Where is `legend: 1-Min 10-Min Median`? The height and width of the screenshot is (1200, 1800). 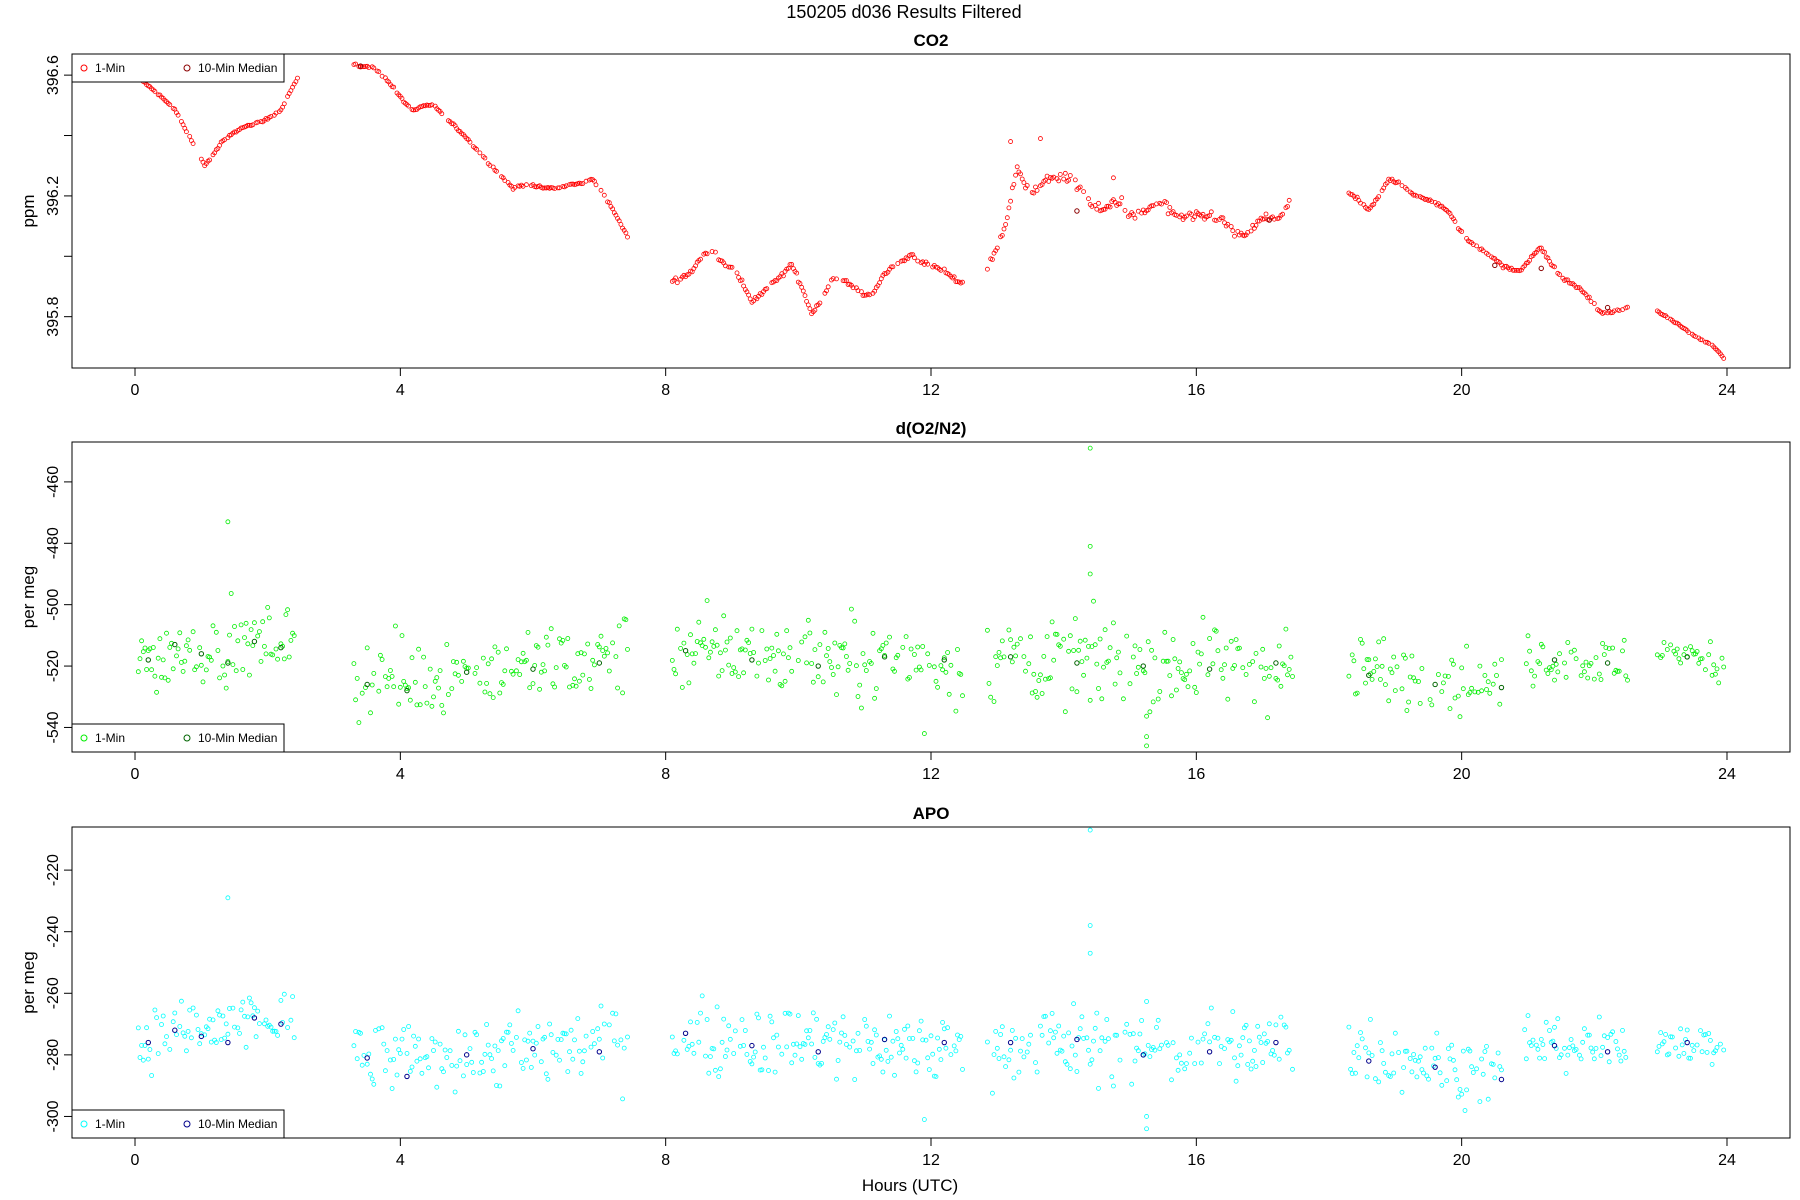 legend: 1-Min 10-Min Median is located at coordinates (178, 1124).